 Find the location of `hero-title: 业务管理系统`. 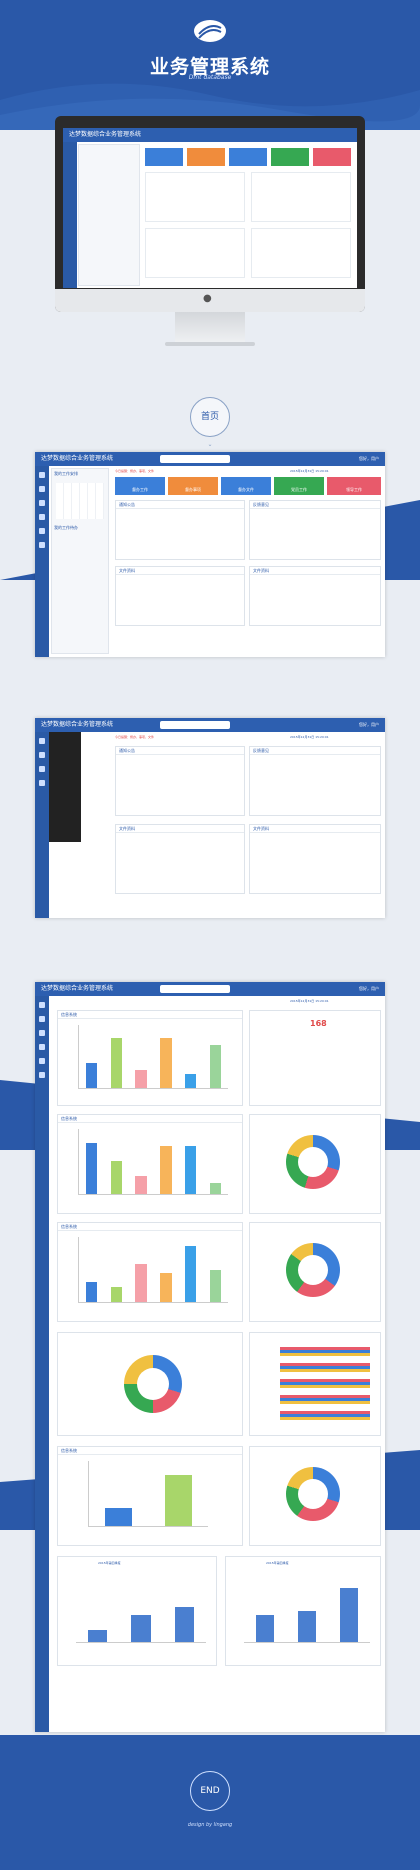

hero-title: 业务管理系统 is located at coordinates (209, 67).